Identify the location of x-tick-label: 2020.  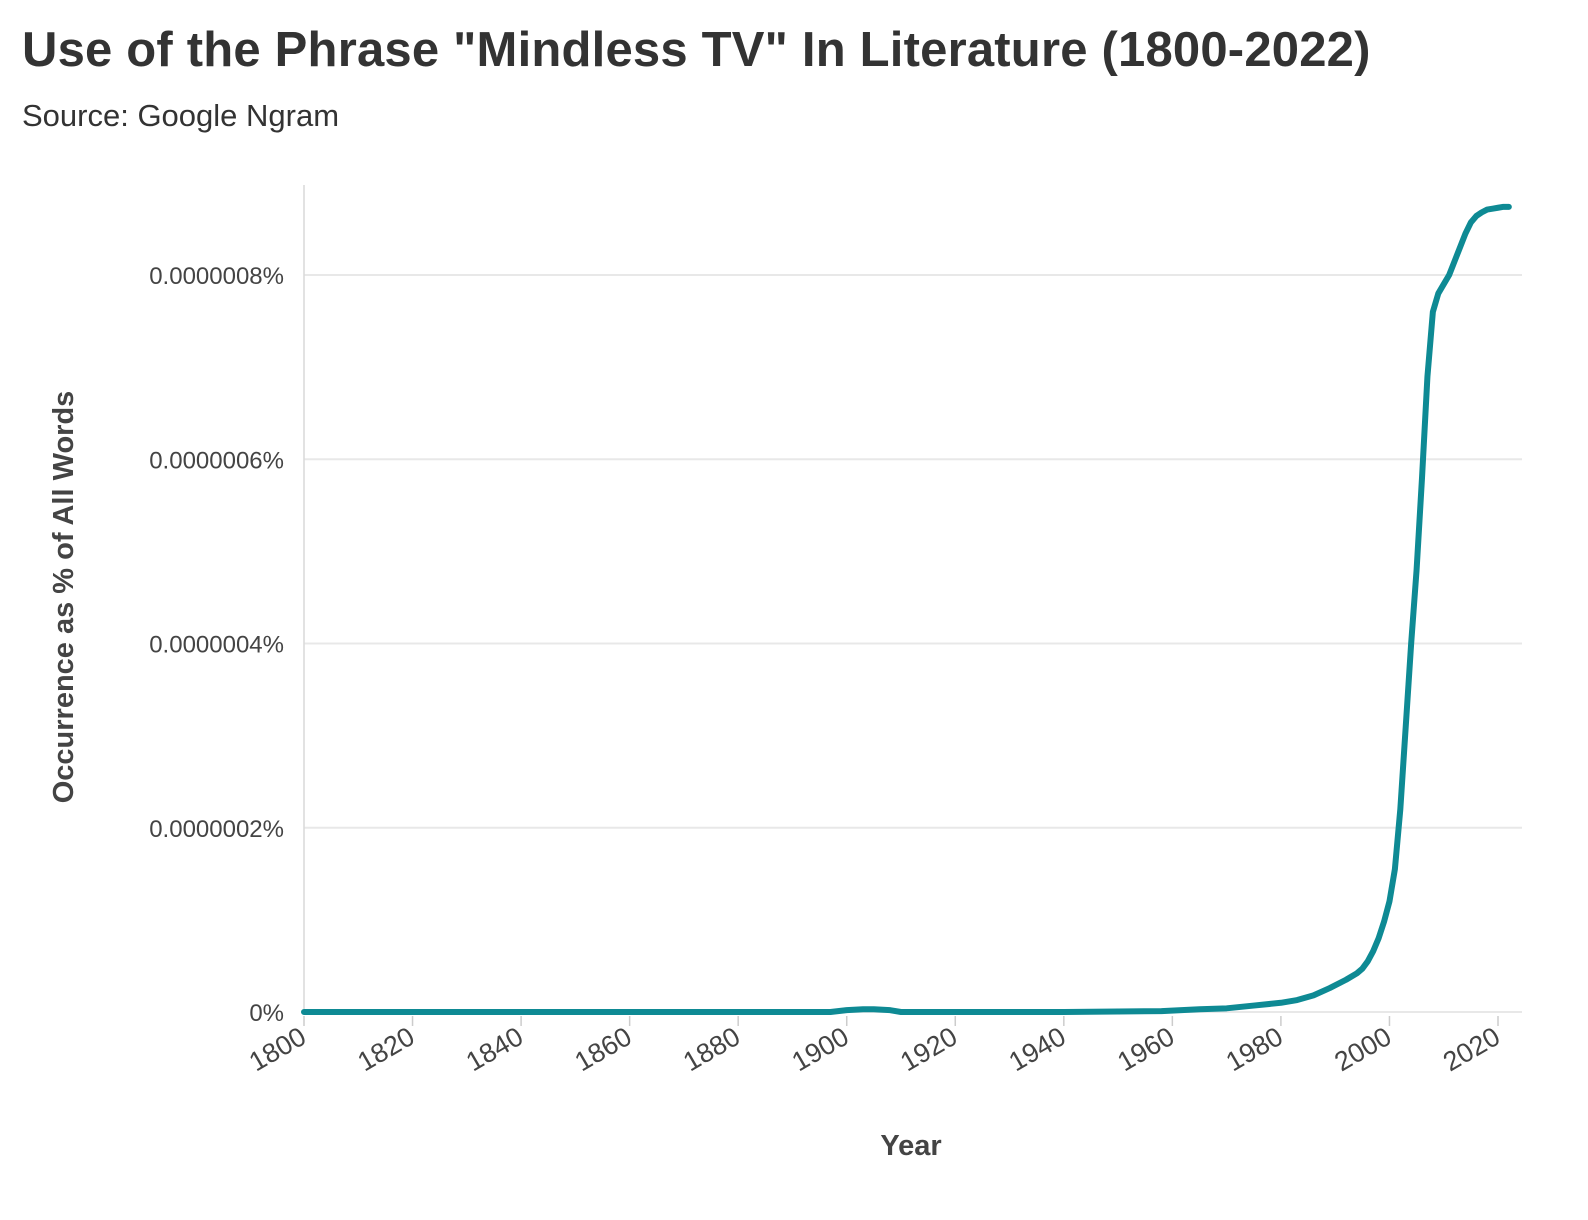
(1471, 1049).